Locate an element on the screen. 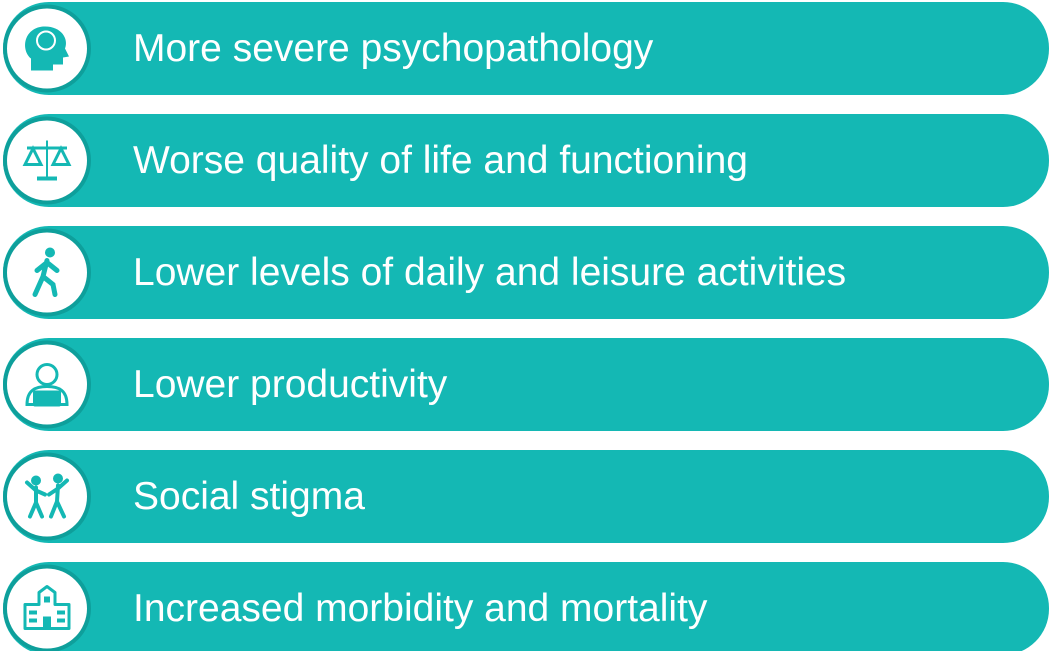 The image size is (1051, 651). icon-building is located at coordinates (47, 607).